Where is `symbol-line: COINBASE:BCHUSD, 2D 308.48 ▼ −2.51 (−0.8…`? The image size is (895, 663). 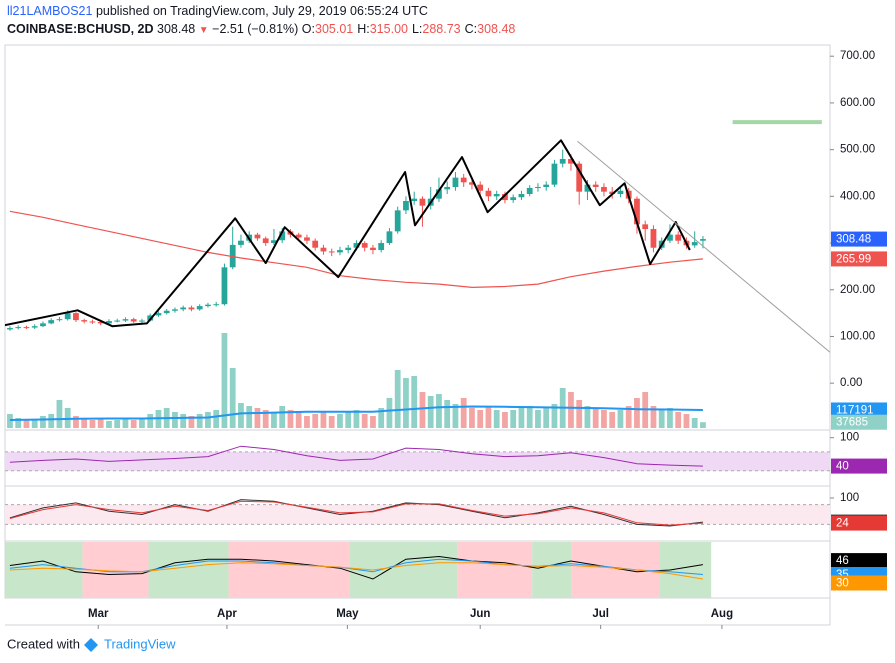 symbol-line: COINBASE:BCHUSD, 2D 308.48 ▼ −2.51 (−0.8… is located at coordinates (263, 29).